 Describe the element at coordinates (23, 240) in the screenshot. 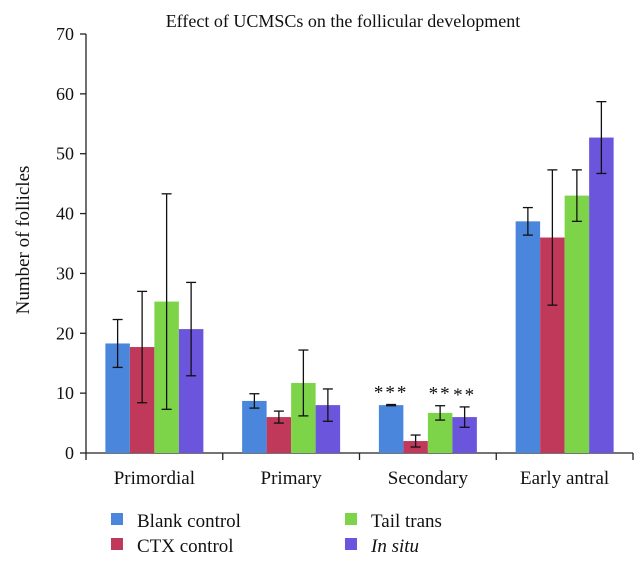

I see `y-axis-label: Number of follicles` at that location.